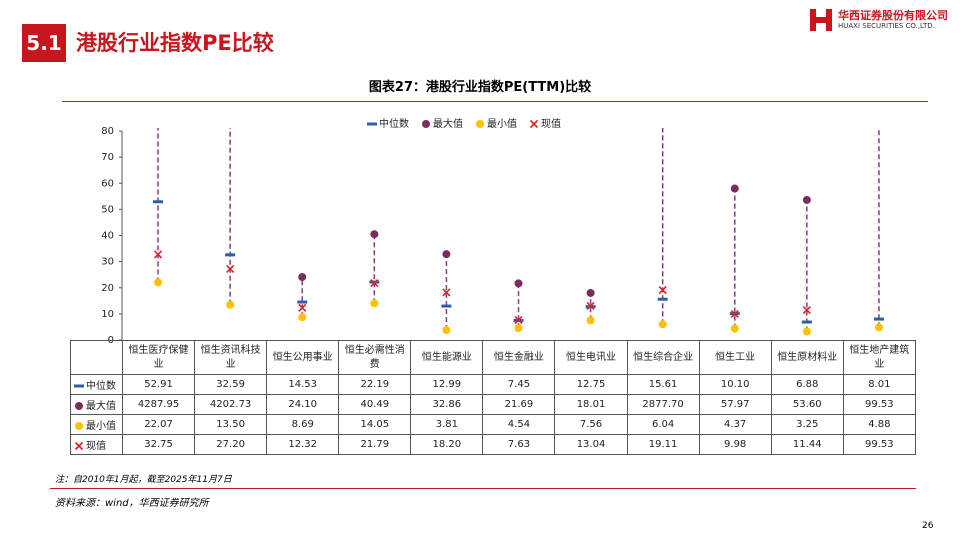  I want to click on y-tick-label: 80, so click(107, 131).